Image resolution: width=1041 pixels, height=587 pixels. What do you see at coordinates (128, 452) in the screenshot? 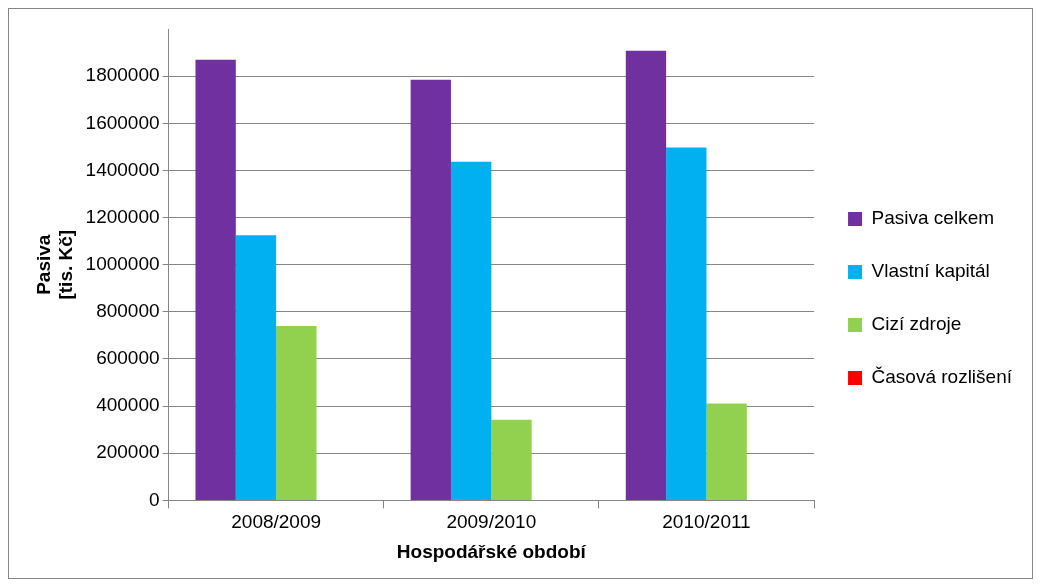
I see `y-tick-label: 200000` at bounding box center [128, 452].